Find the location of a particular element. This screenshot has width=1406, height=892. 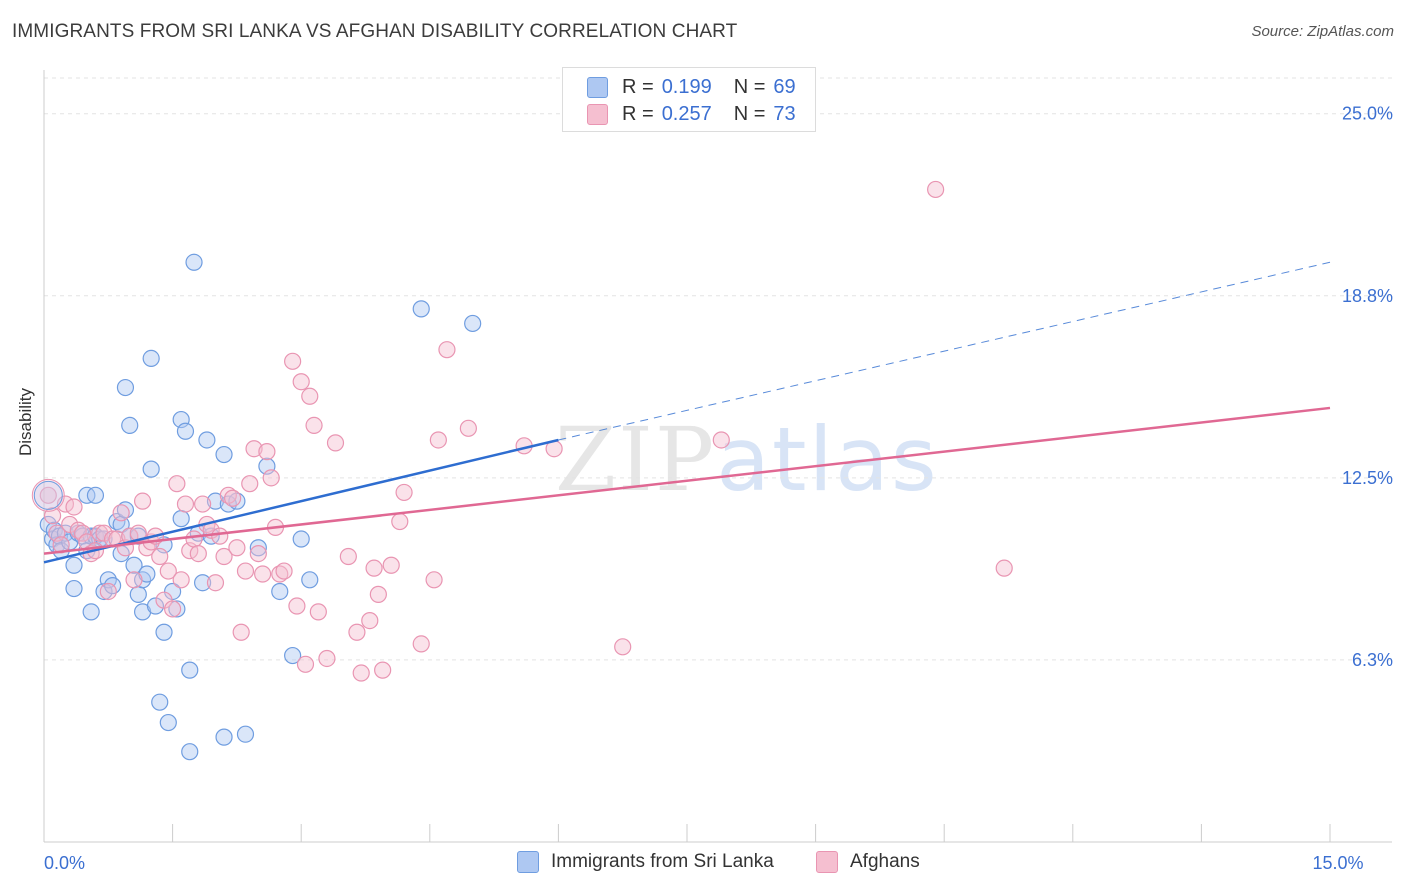

watermark-zip: ZIP is located at coordinates (635, 459).